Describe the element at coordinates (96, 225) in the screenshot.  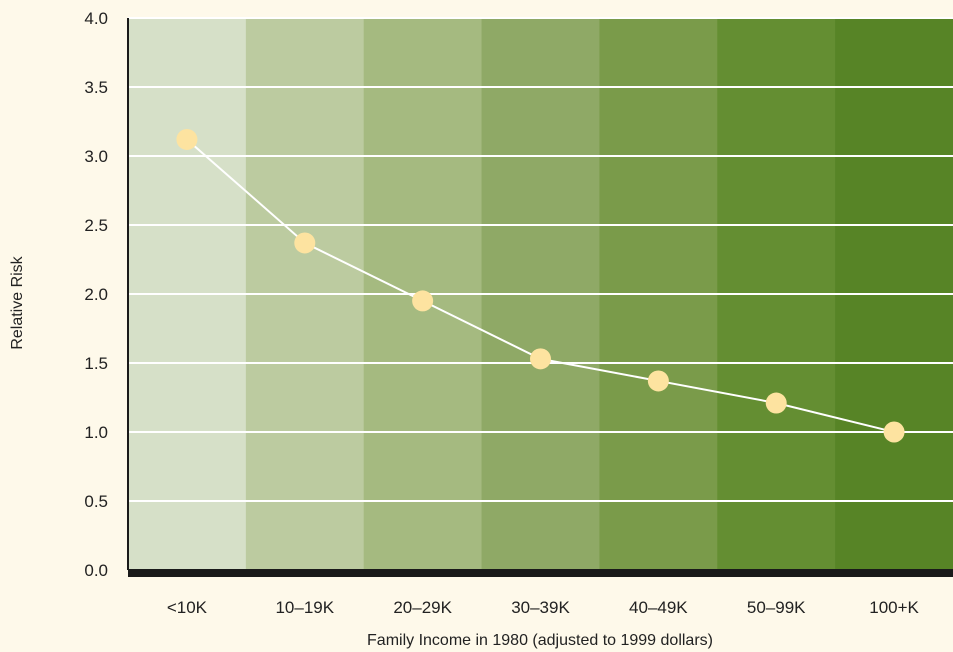
I see `y-tick-label: 2.5` at that location.